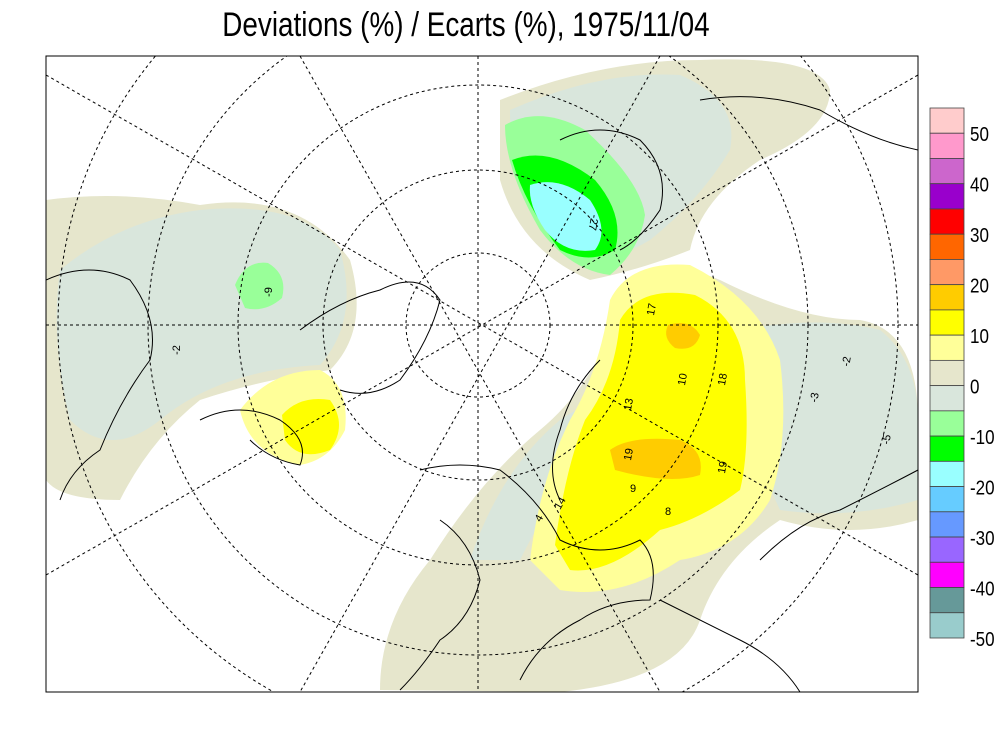 The height and width of the screenshot is (731, 1000). What do you see at coordinates (565, 216) in the screenshot?
I see `region-neg20` at bounding box center [565, 216].